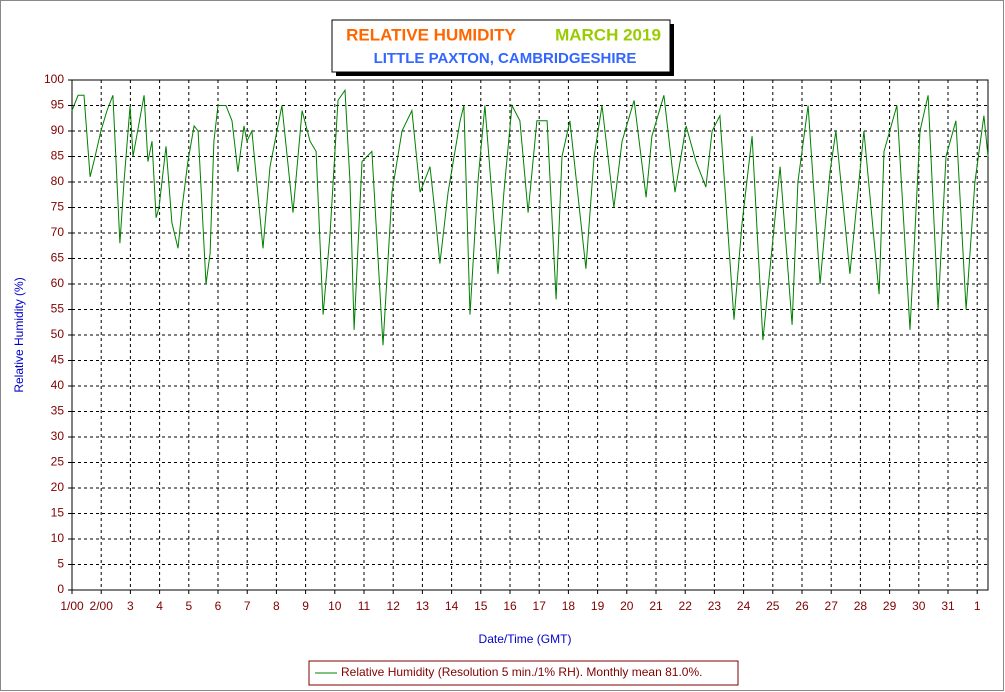  What do you see at coordinates (305, 606) in the screenshot?
I see `x-tick-label: 9` at bounding box center [305, 606].